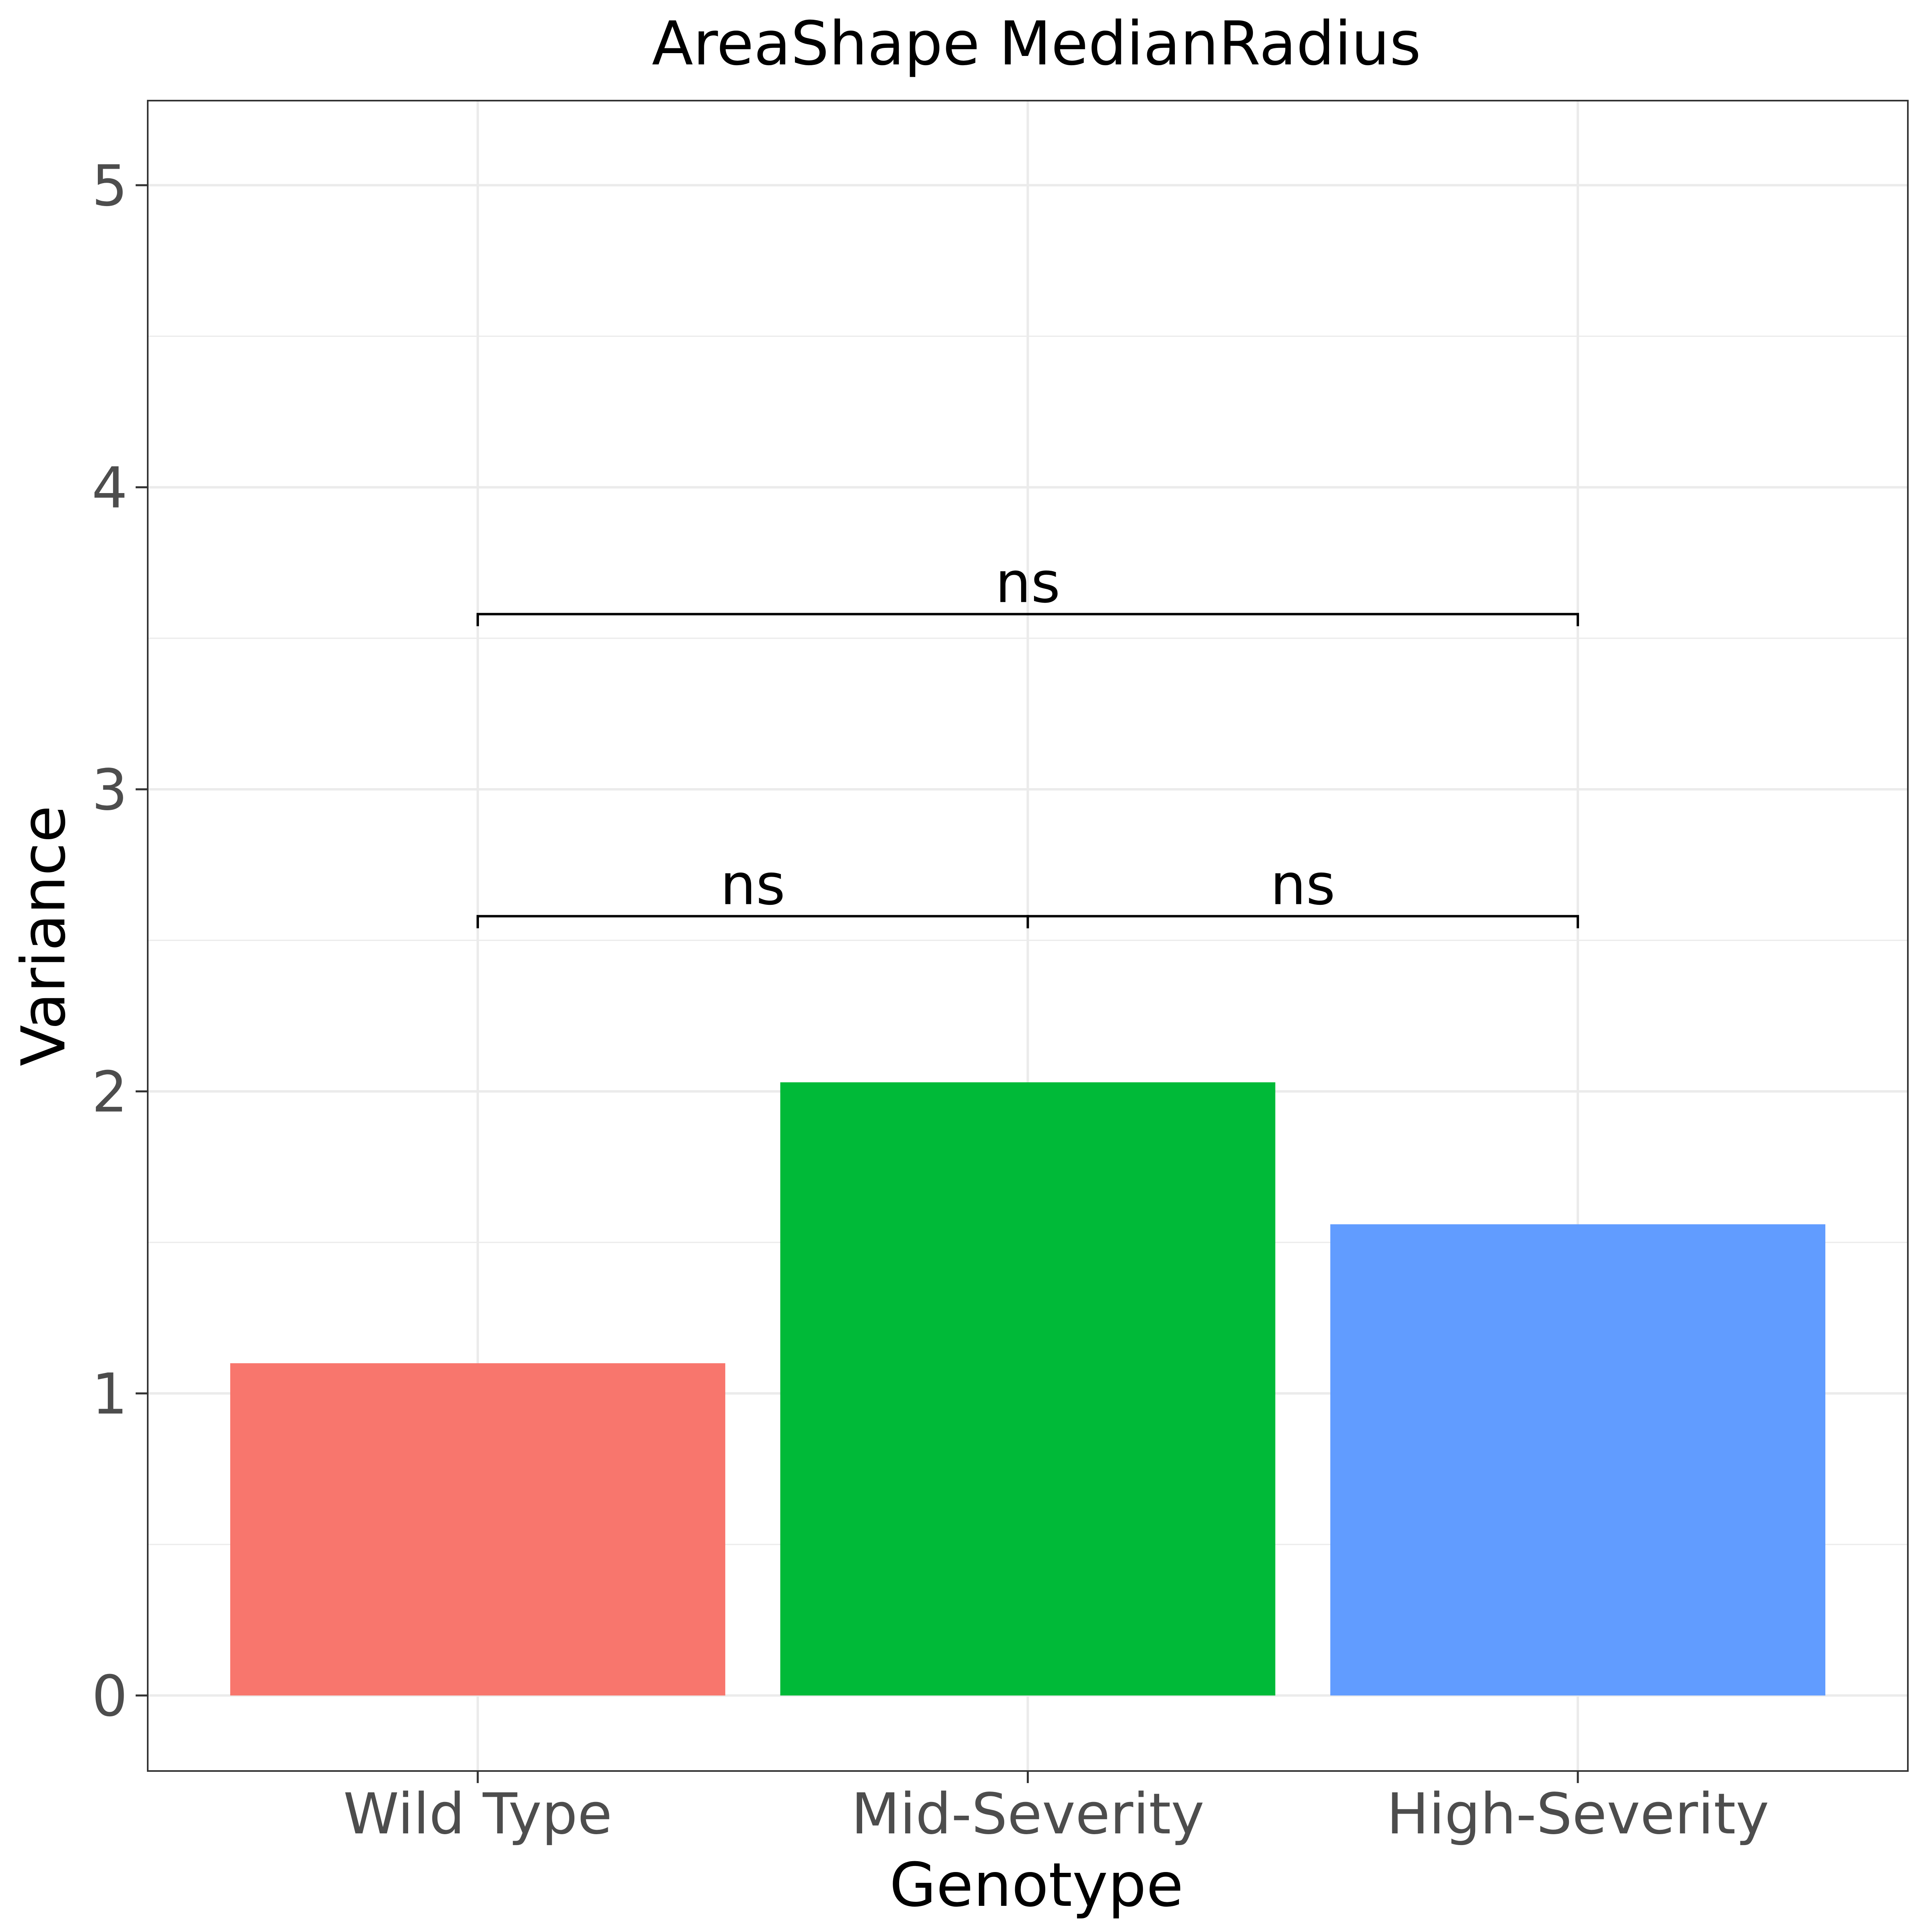  What do you see at coordinates (1036, 44) in the screenshot?
I see `chart-title: AreaShape MedianRadius` at bounding box center [1036, 44].